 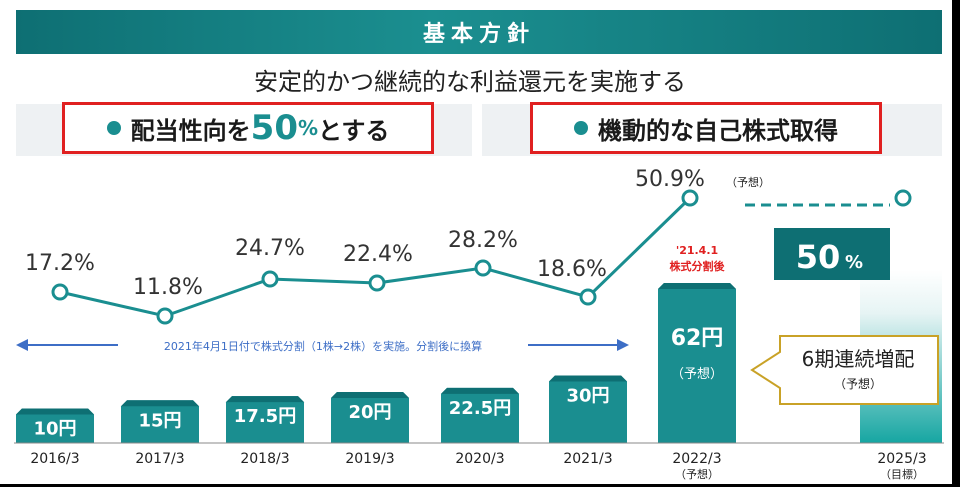 What do you see at coordinates (698, 266) in the screenshot?
I see `split-label: 株式分割後` at bounding box center [698, 266].